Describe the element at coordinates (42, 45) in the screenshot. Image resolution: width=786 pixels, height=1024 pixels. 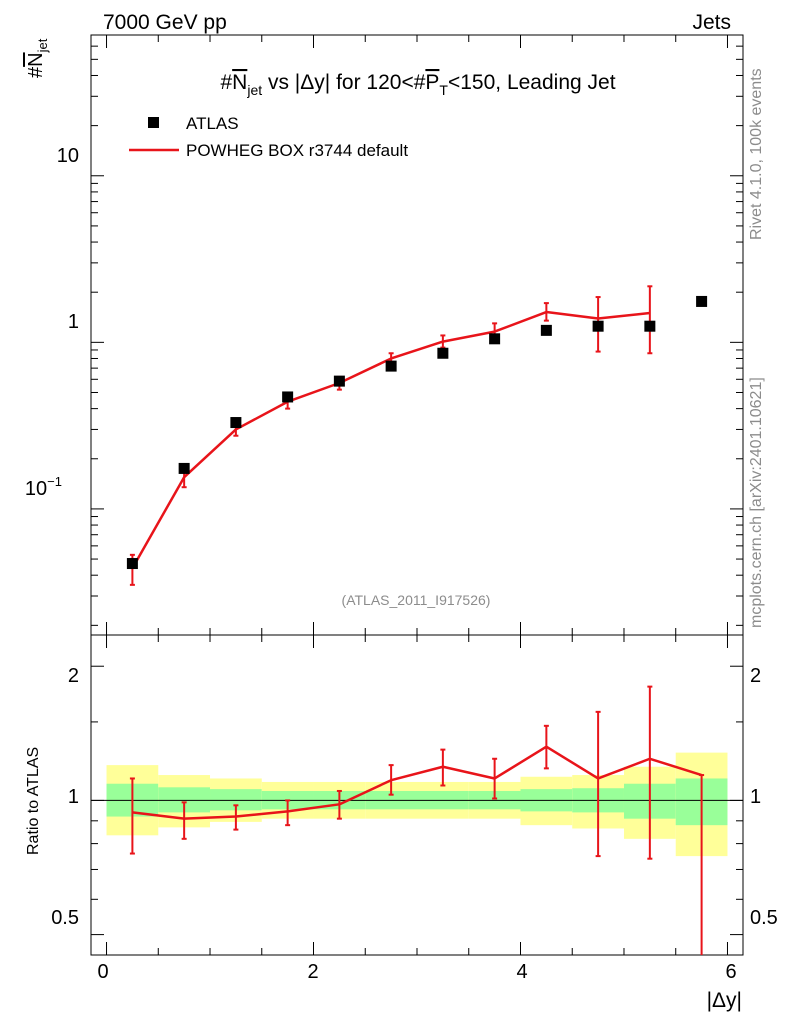
I see `main-ylabel-sub: jet` at that location.